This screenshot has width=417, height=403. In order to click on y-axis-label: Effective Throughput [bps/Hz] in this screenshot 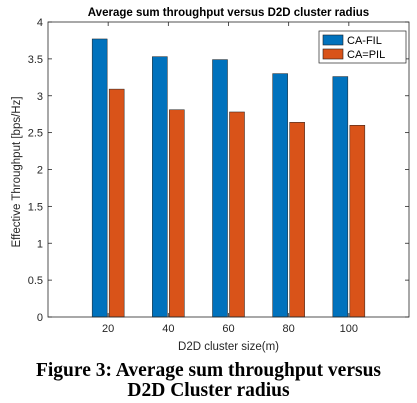, I will do `click(17, 171)`.